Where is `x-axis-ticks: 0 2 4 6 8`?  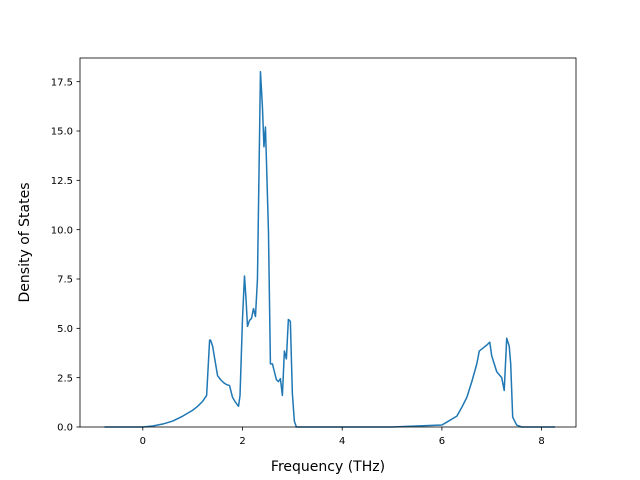 x-axis-ticks: 0 2 4 6 8 is located at coordinates (342, 437).